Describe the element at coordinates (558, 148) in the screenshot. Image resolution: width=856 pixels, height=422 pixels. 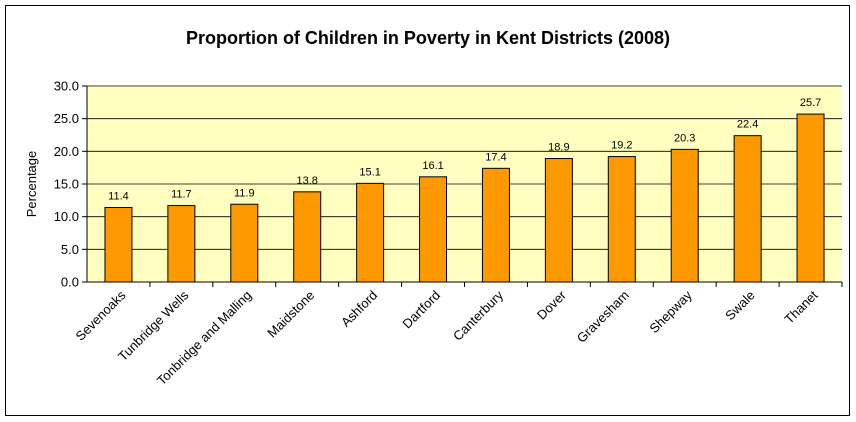
I see `data-label: 18.9` at that location.